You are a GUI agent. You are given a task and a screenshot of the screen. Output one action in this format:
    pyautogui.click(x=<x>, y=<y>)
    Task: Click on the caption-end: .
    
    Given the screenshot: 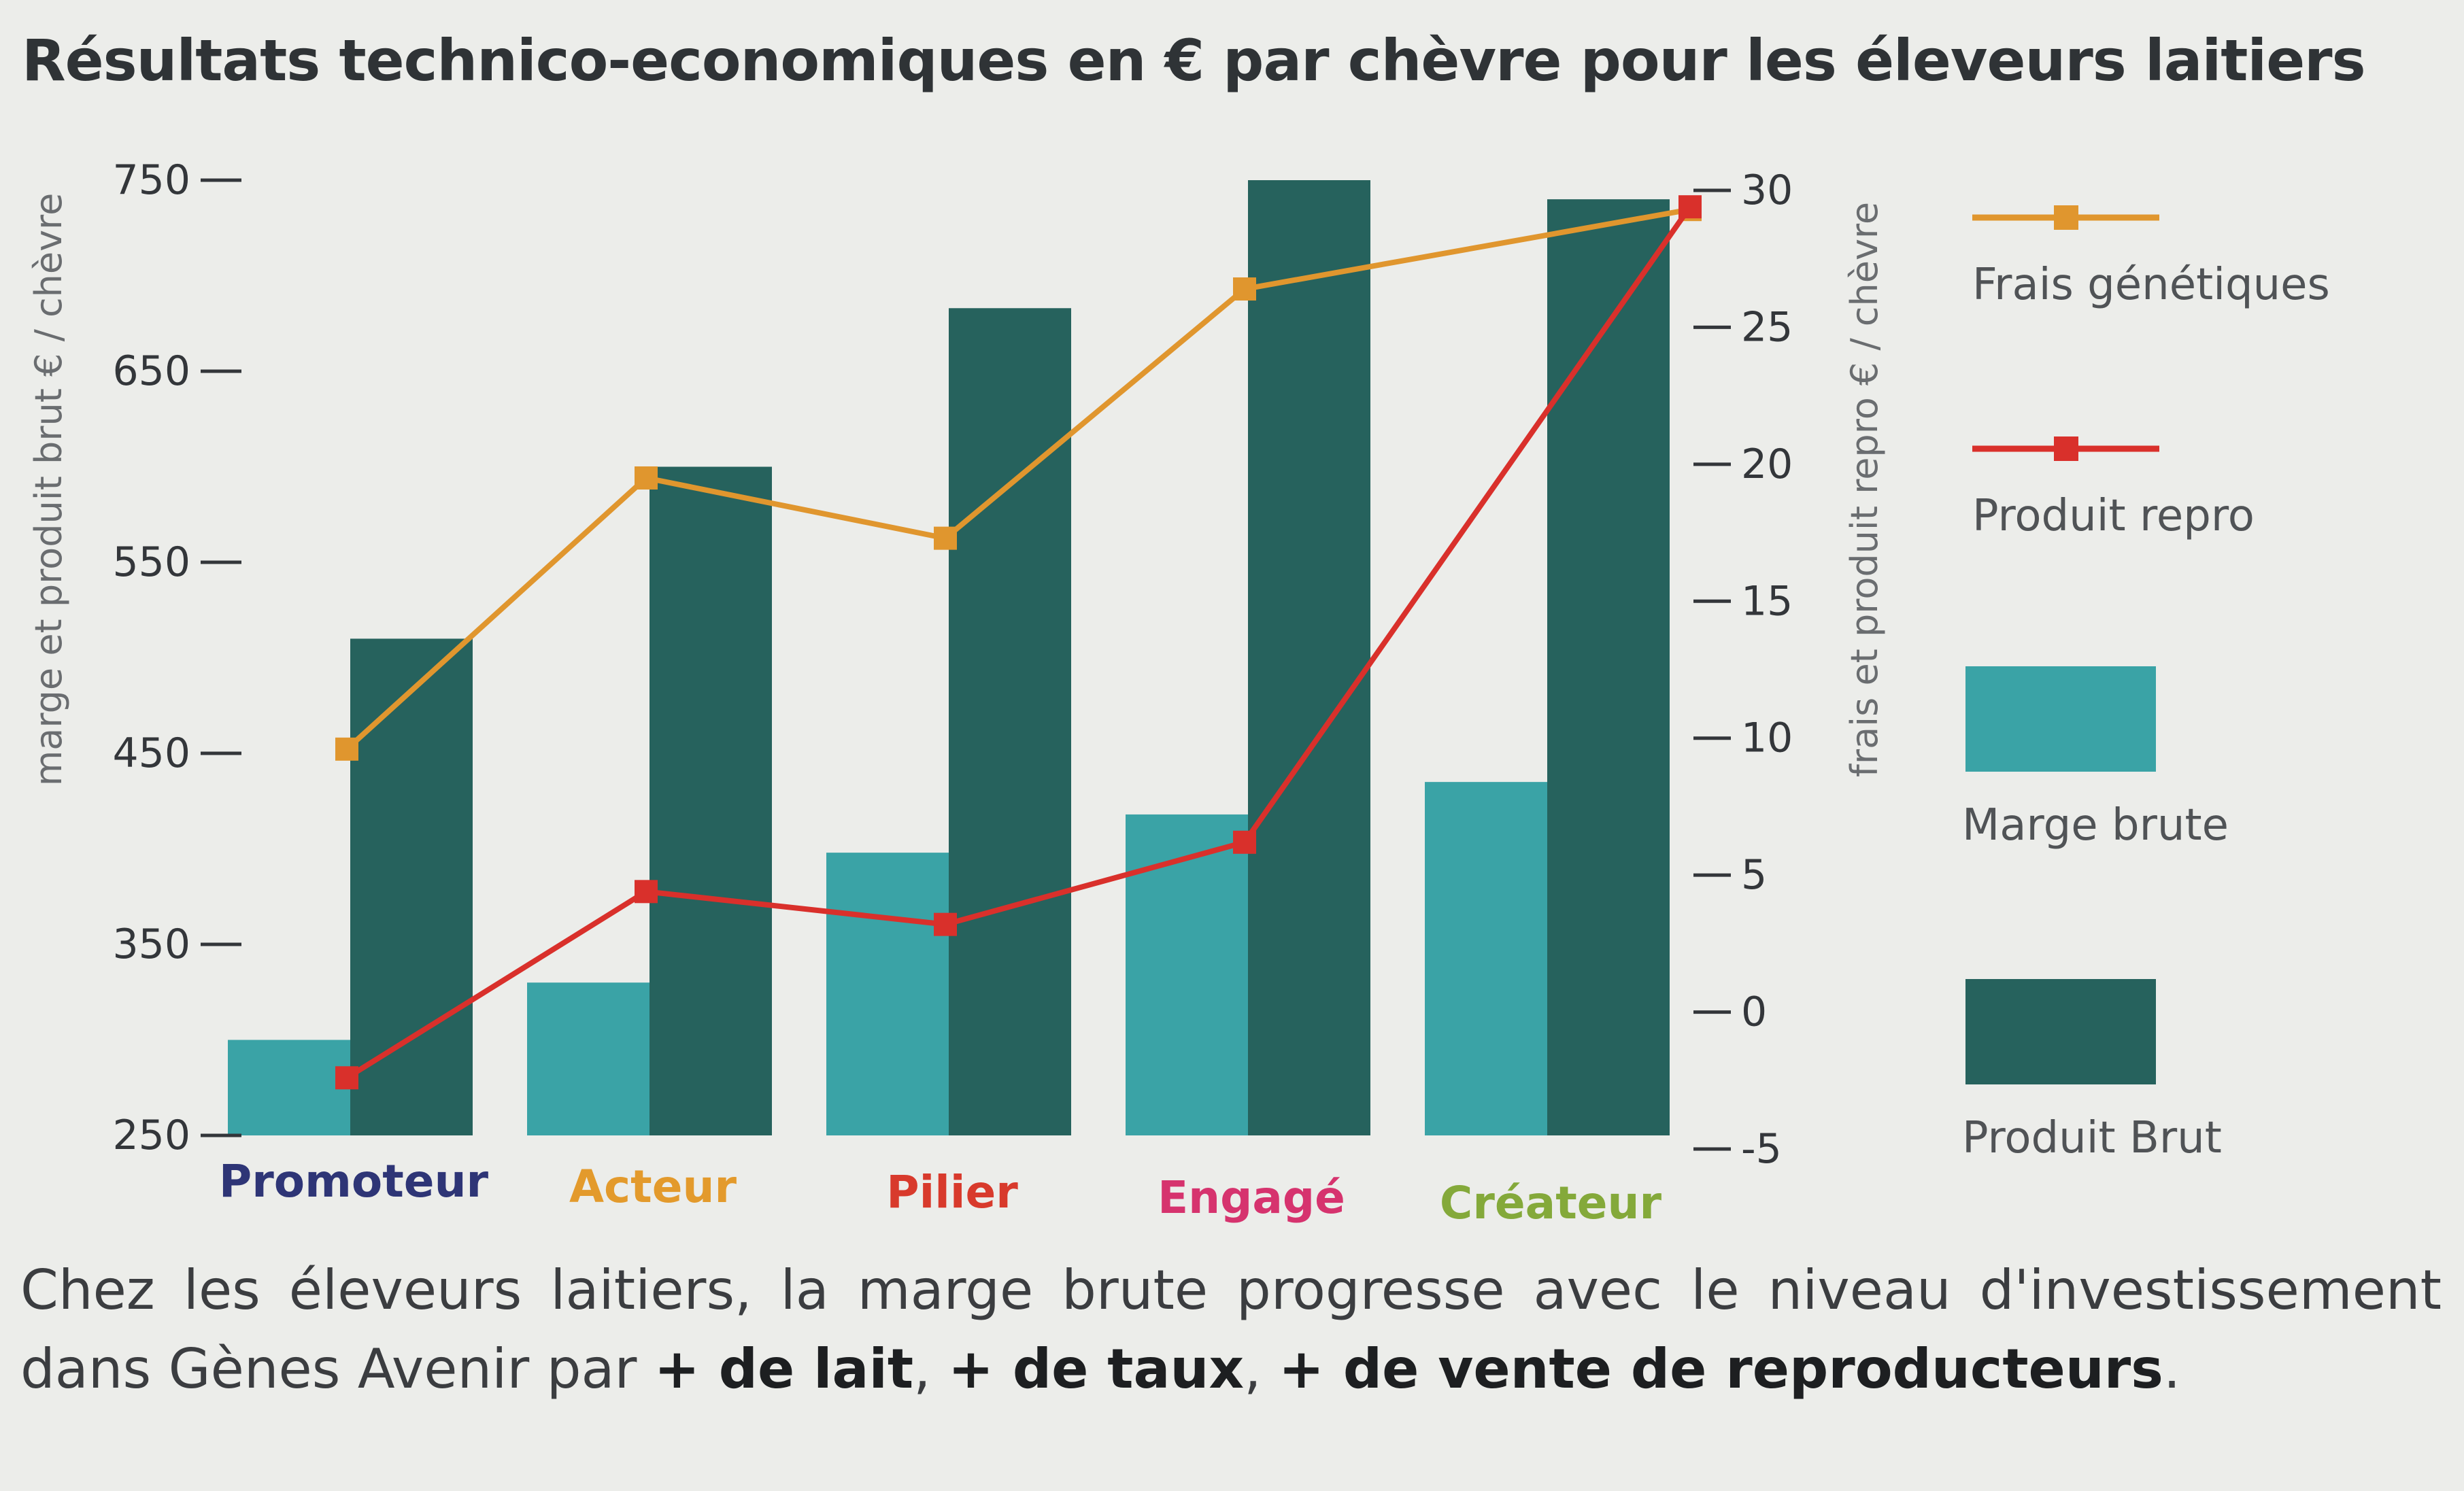 What is the action you would take?
    pyautogui.click(x=2172, y=1369)
    